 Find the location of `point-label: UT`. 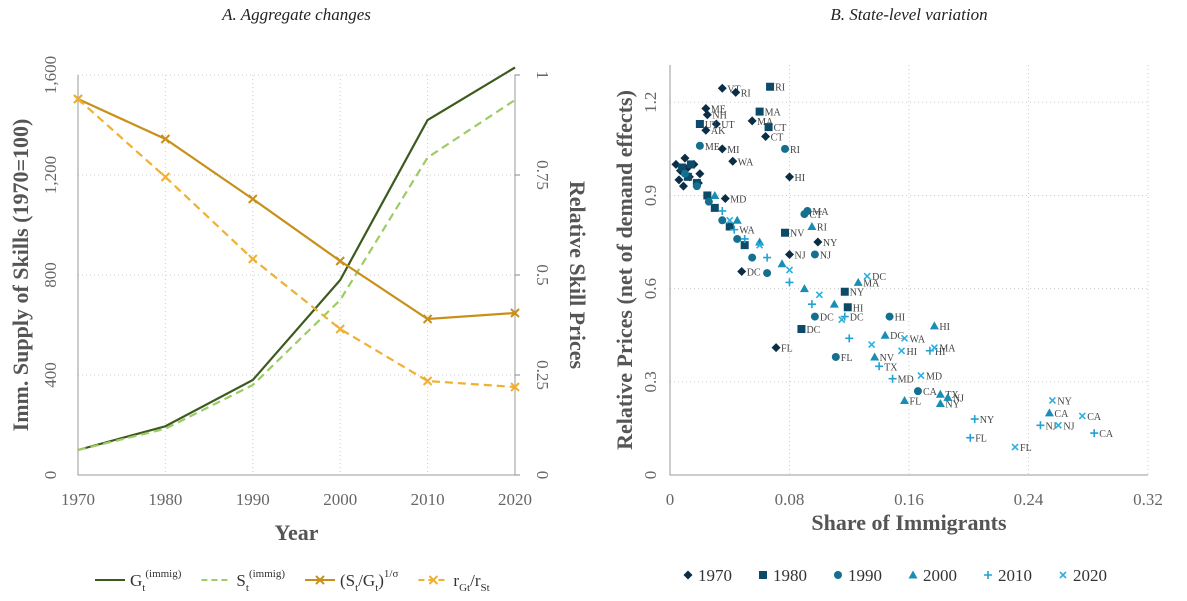

point-label: UT is located at coordinates (727, 125).